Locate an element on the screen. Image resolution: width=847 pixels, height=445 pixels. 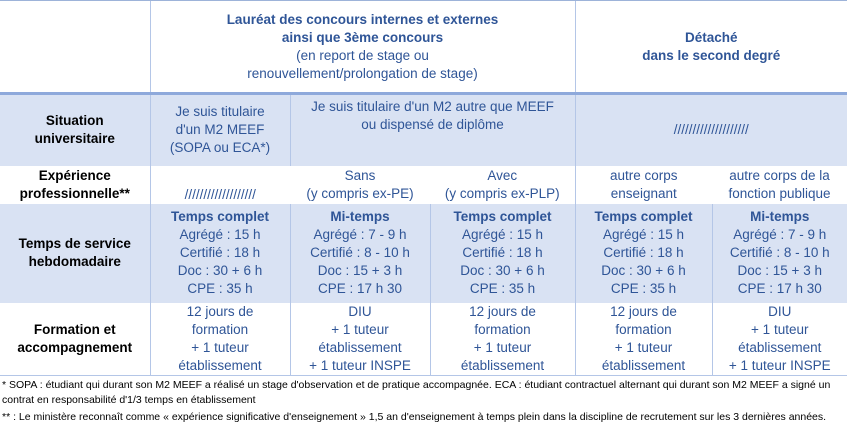
cell-text: Je suis titulaire is located at coordinates (220, 112).